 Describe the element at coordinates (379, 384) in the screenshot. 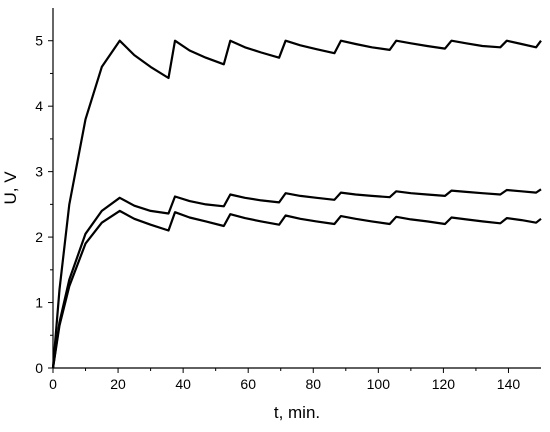

I see `x-tick-label: 100` at that location.